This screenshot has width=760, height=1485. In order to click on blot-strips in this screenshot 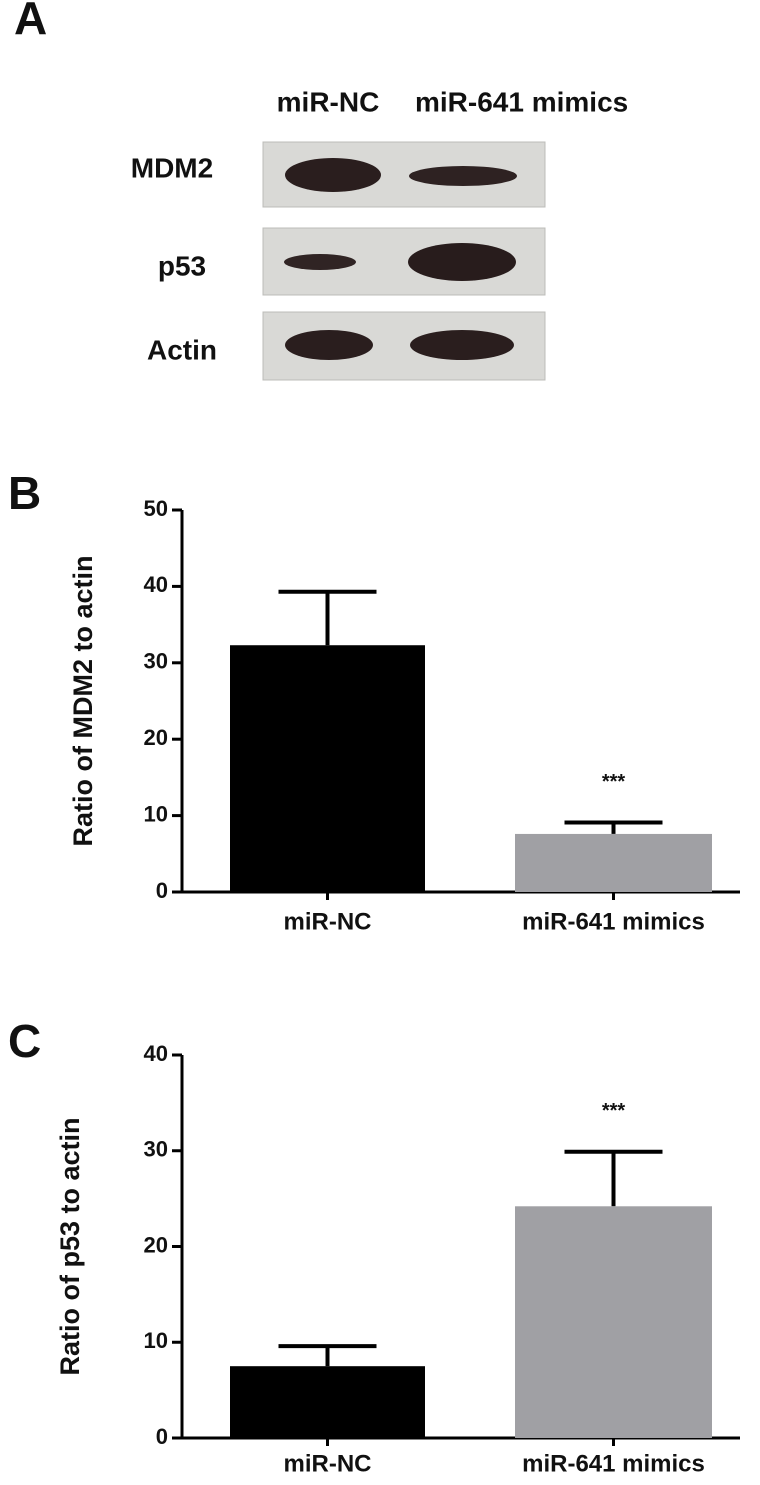, I will do `click(404, 261)`.